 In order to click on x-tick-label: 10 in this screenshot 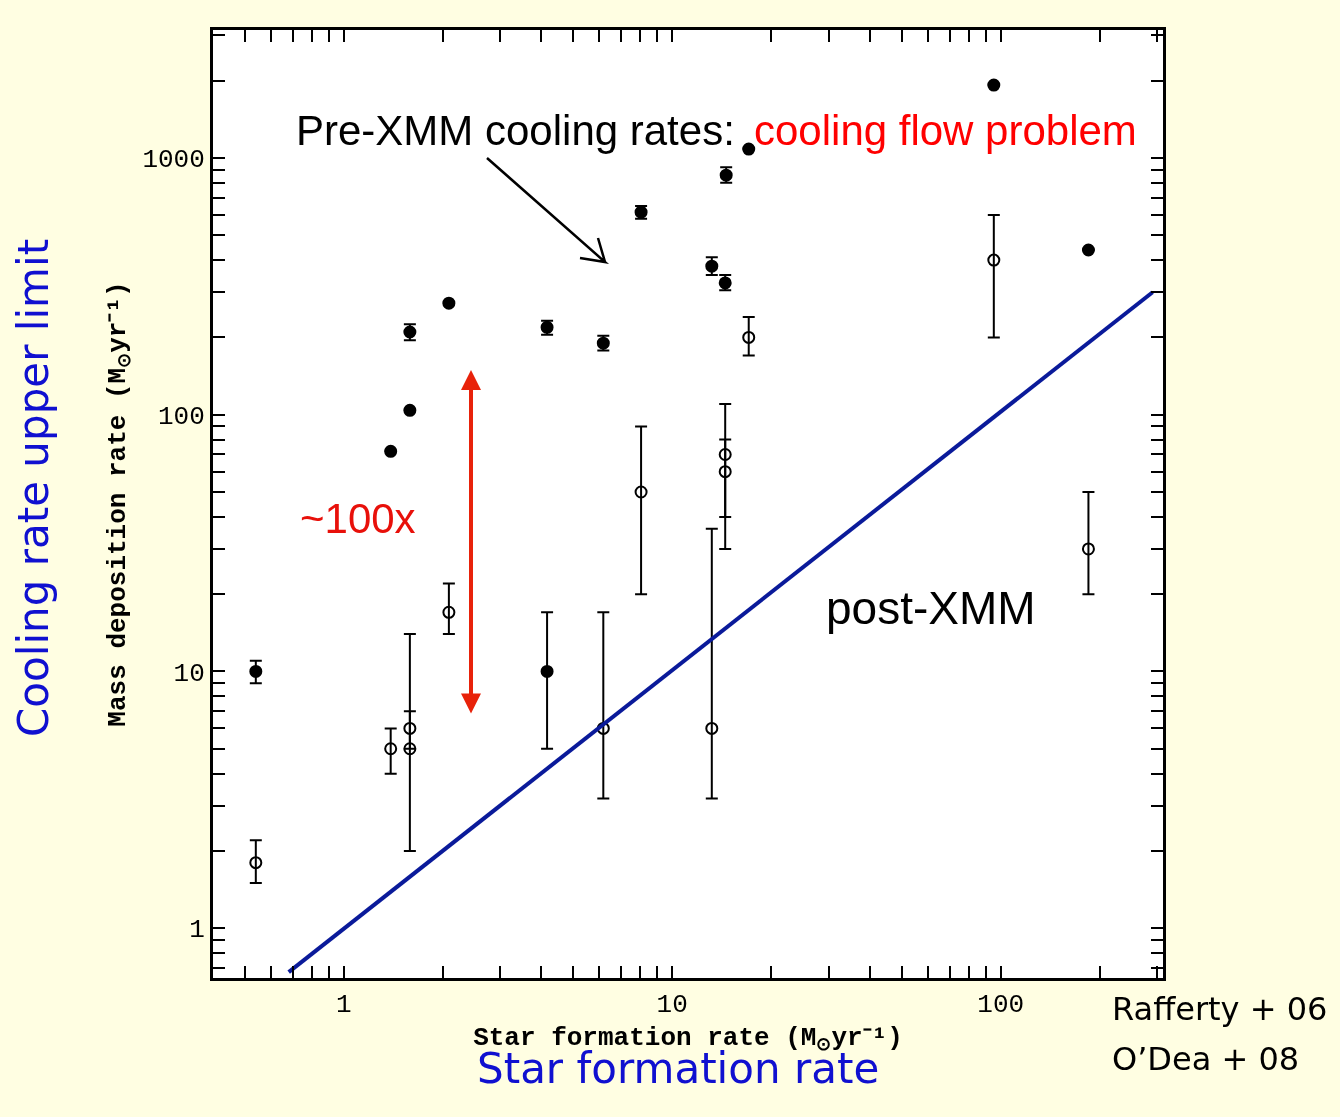, I will do `click(672, 1005)`.